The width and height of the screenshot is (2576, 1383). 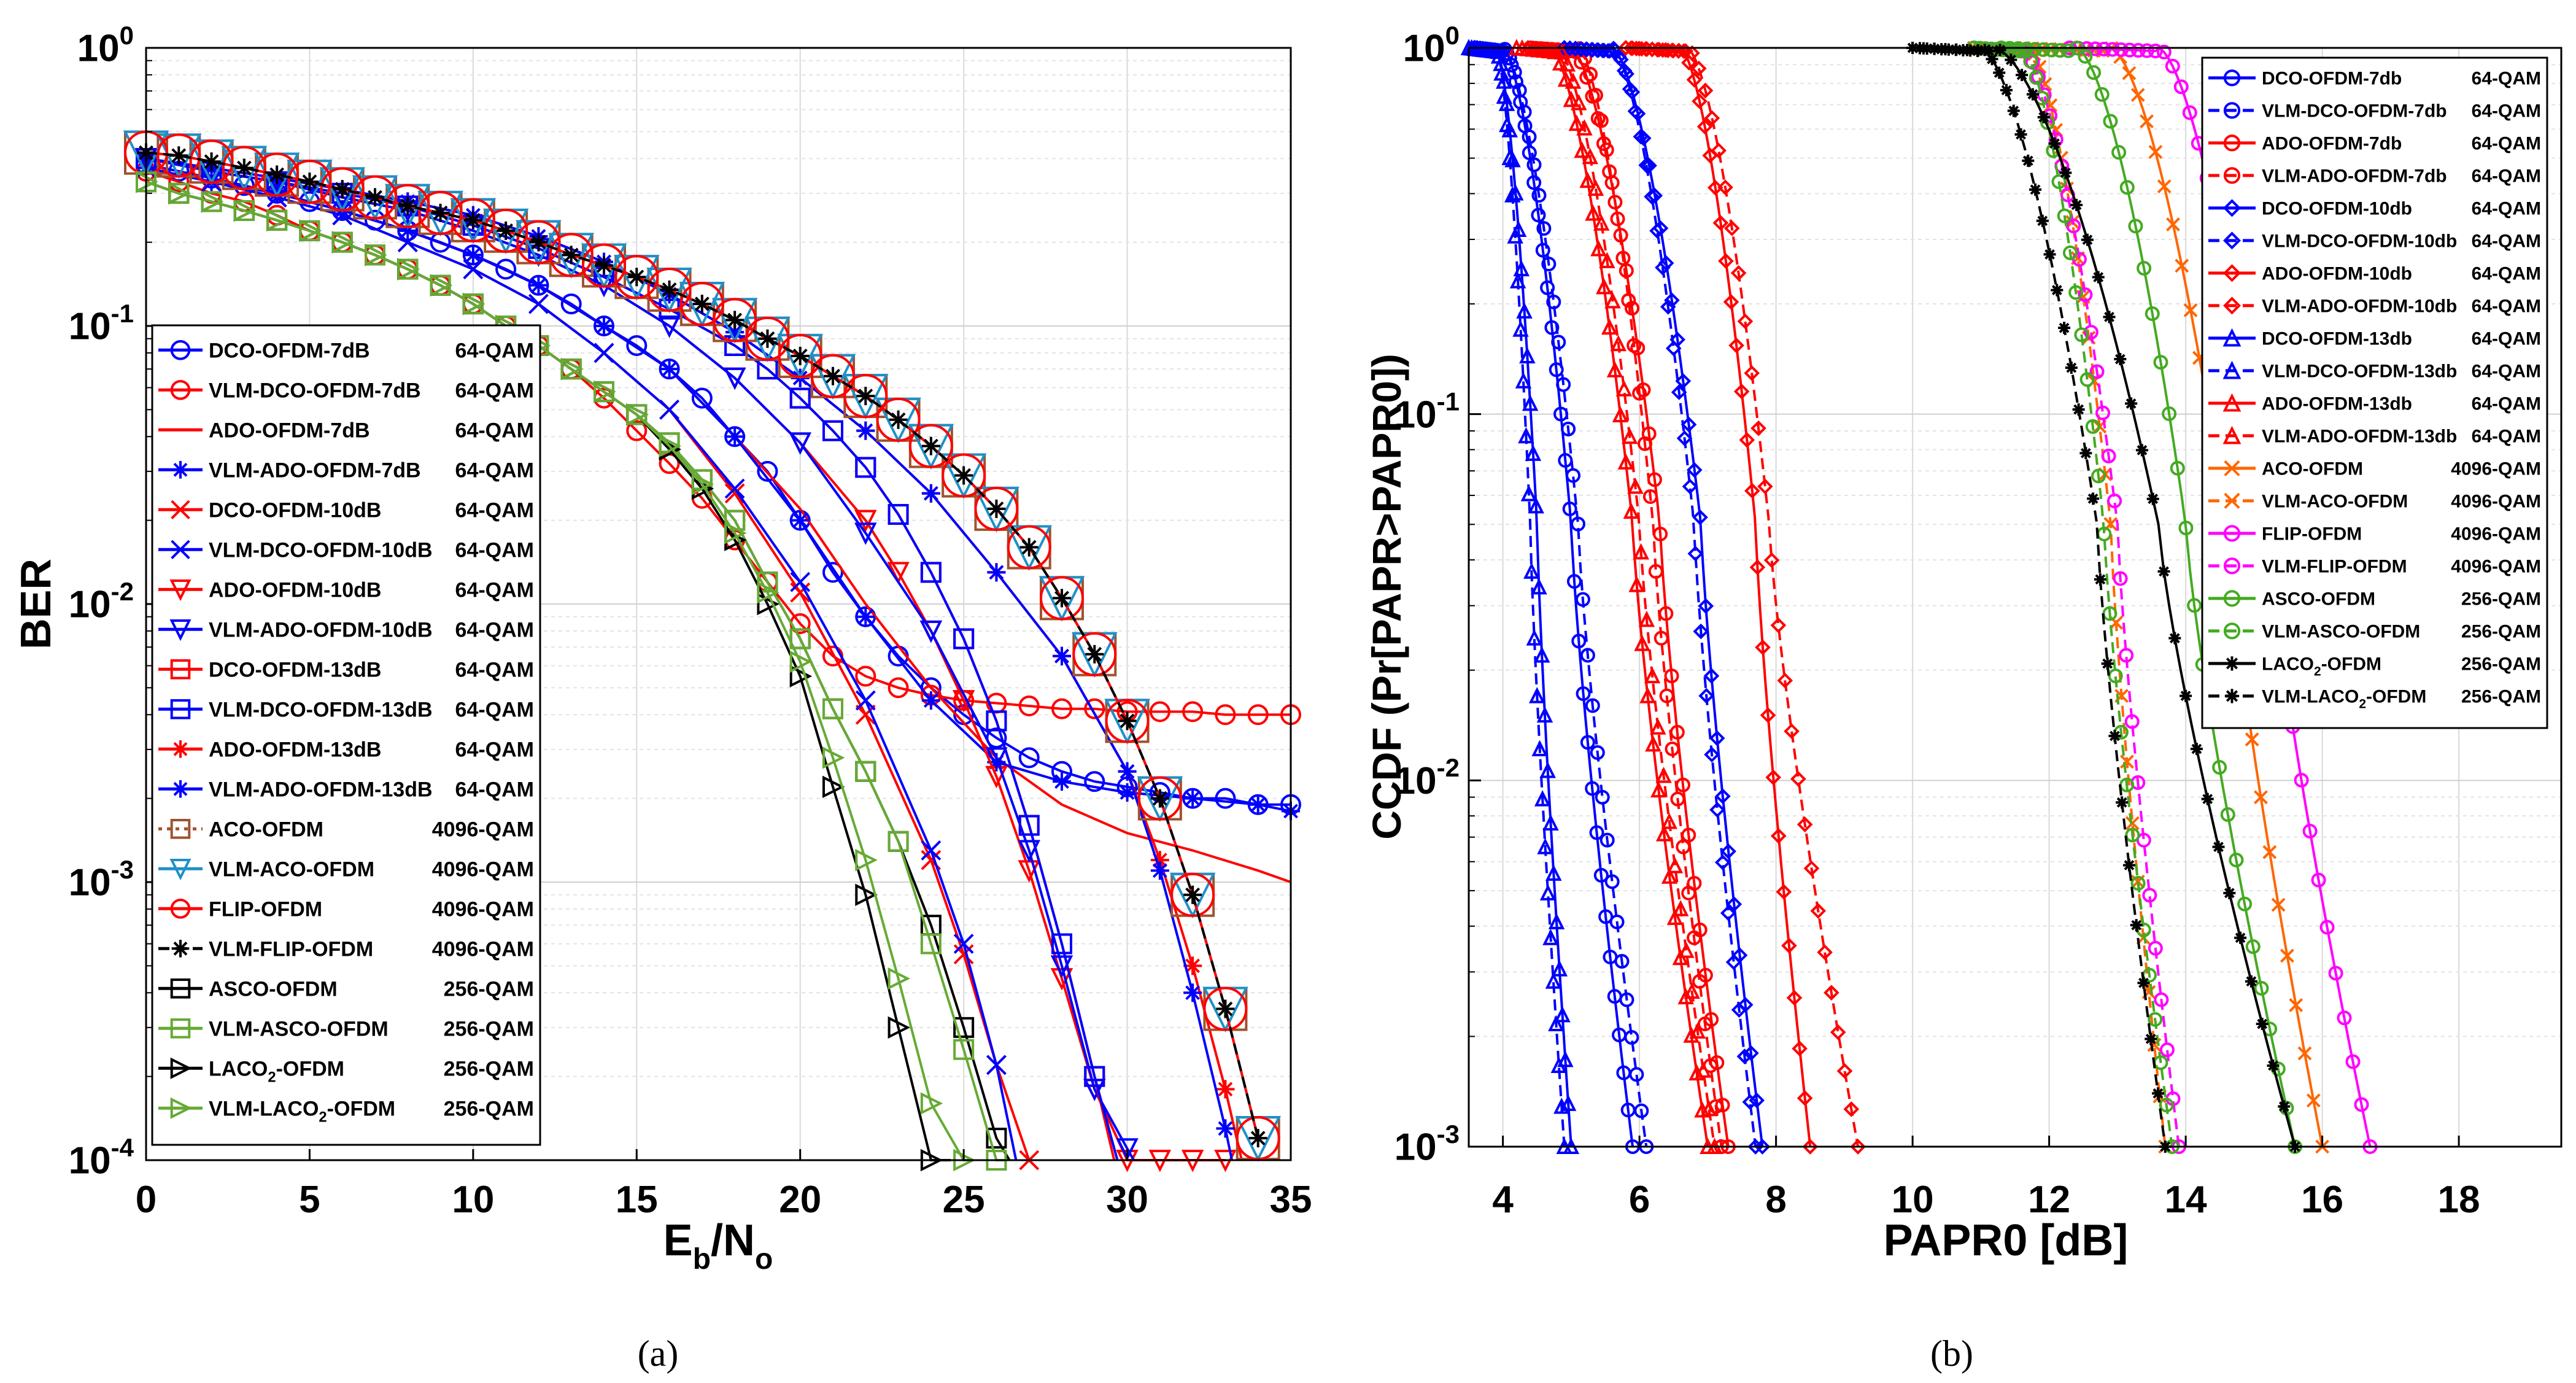 I want to click on legend-name-text: VLM-ACO-OFDM, so click(x=291, y=869).